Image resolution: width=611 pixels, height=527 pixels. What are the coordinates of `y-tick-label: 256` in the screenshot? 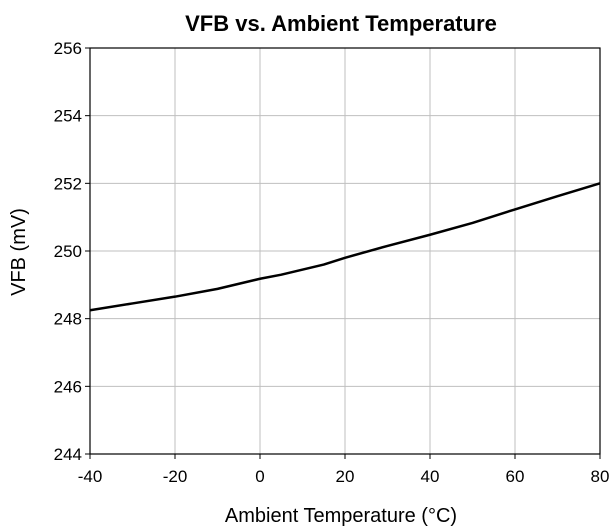 It's located at (68, 48).